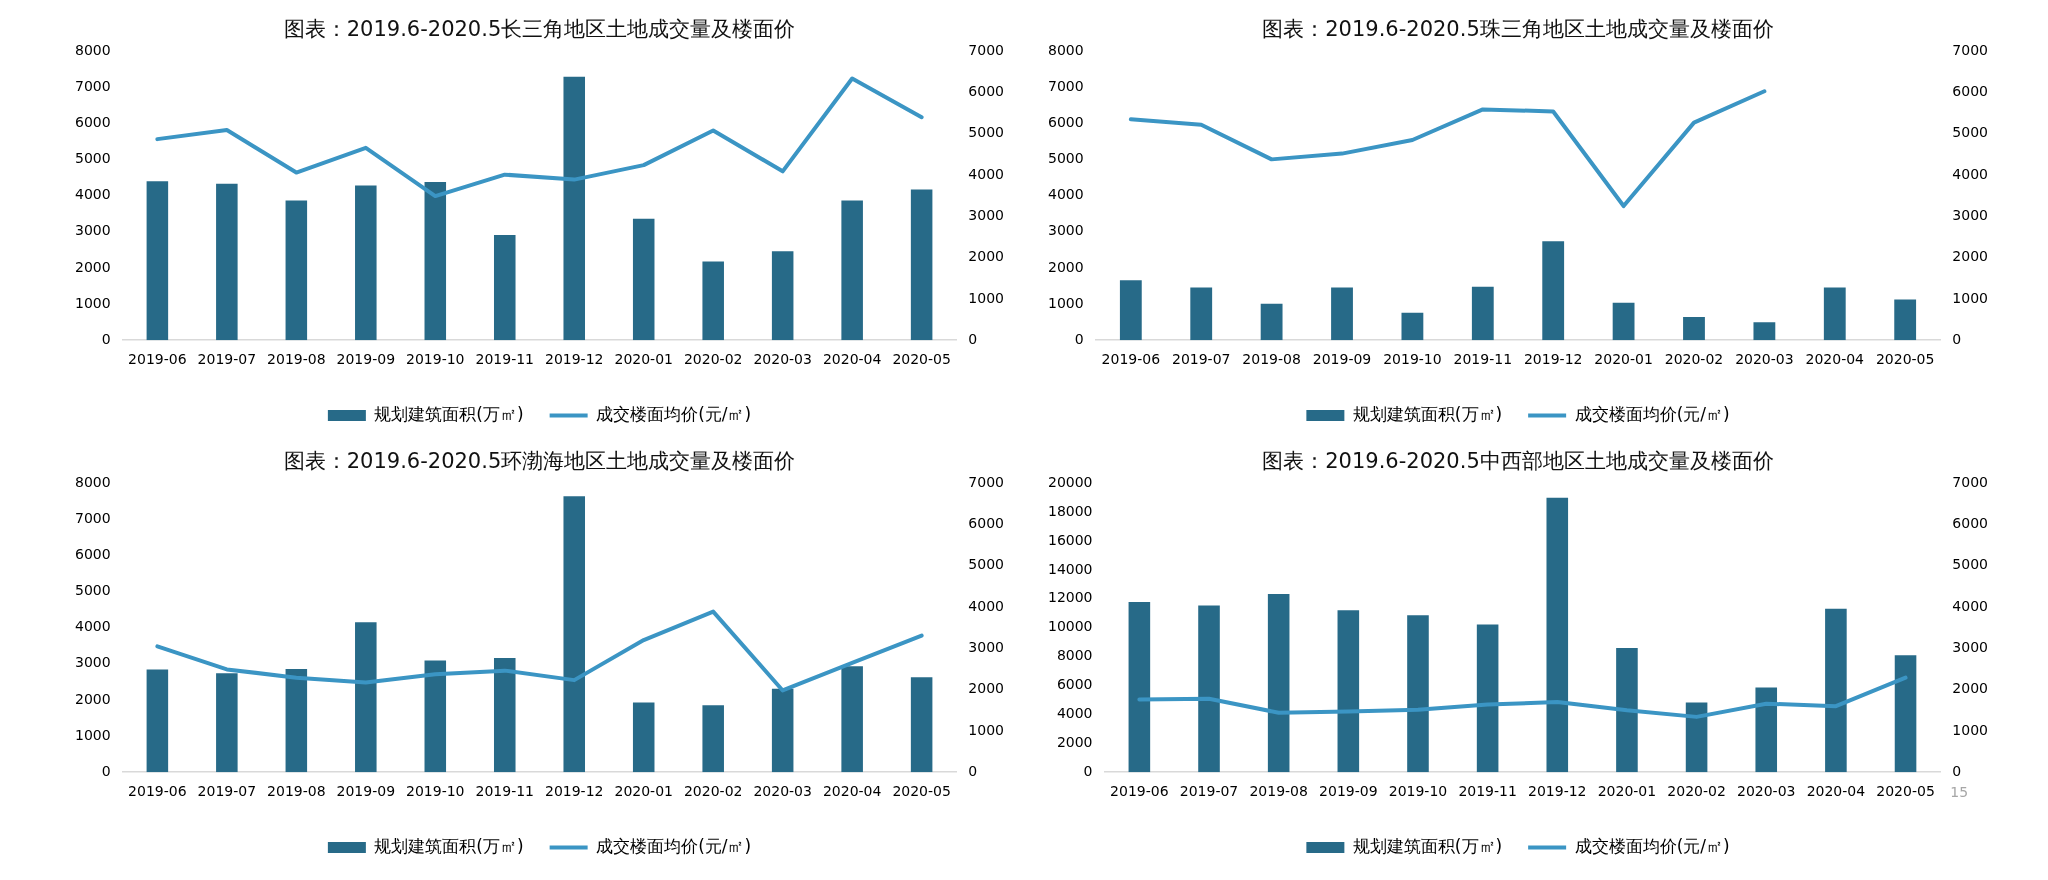 The height and width of the screenshot is (880, 2048). I want to click on legend-label: 成交楼面均价(元/㎡), so click(674, 413).